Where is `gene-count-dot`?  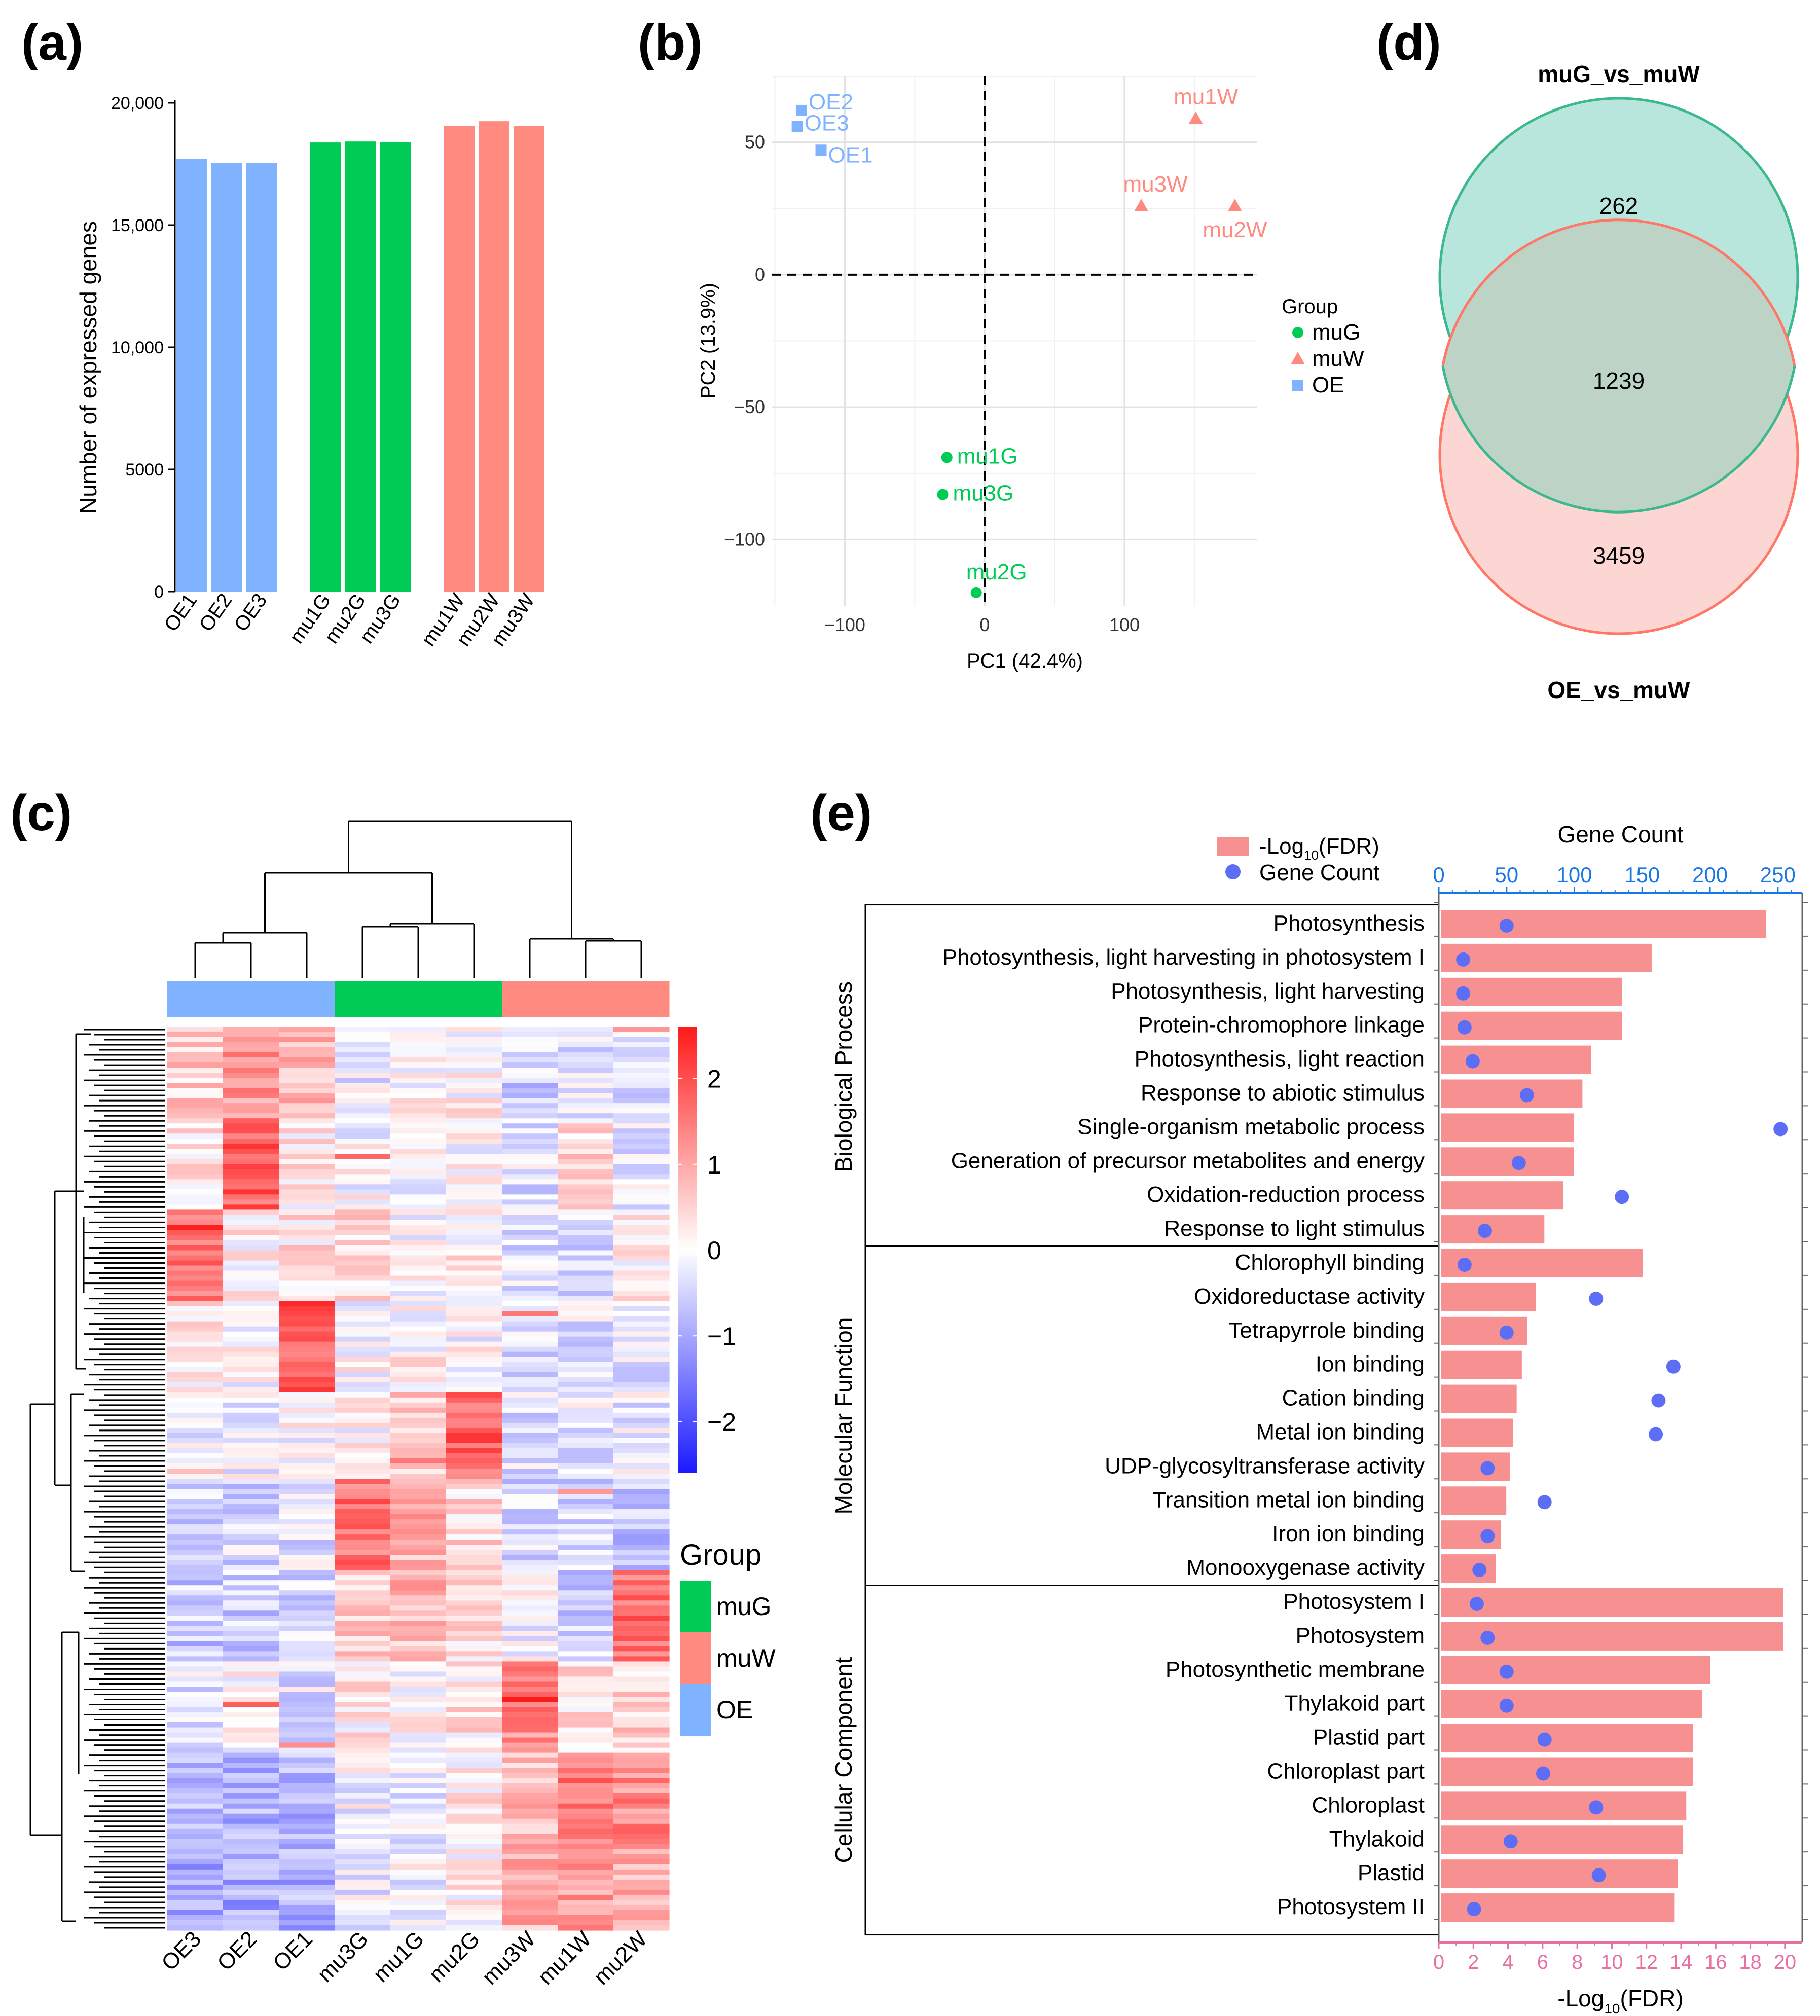
gene-count-dot is located at coordinates (1506, 1332).